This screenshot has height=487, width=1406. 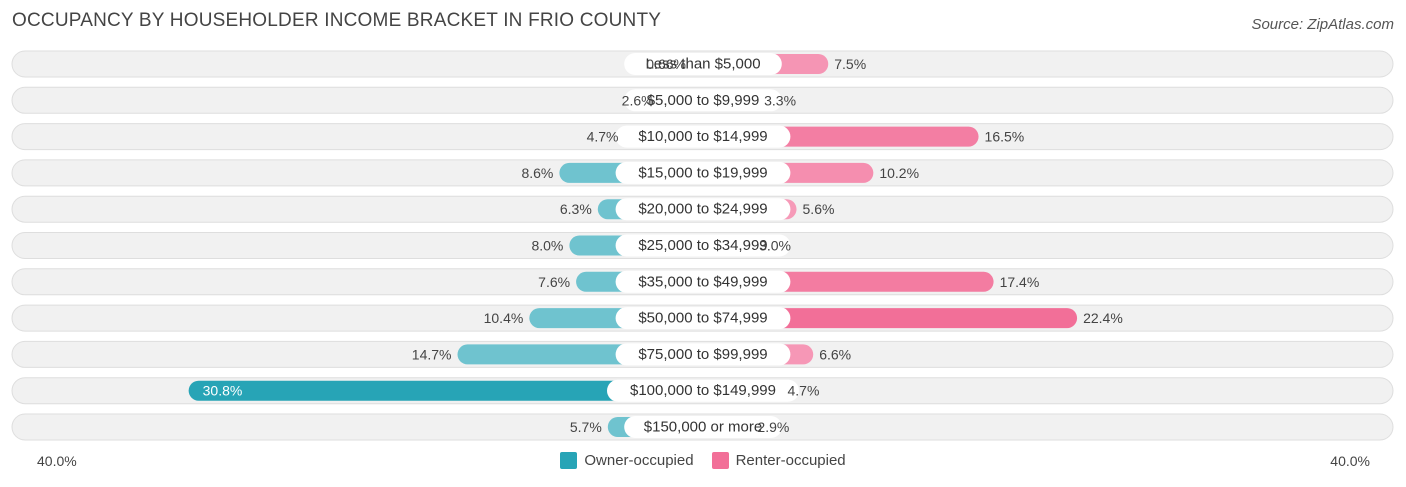 I want to click on renter-bar, so click(x=890, y=318).